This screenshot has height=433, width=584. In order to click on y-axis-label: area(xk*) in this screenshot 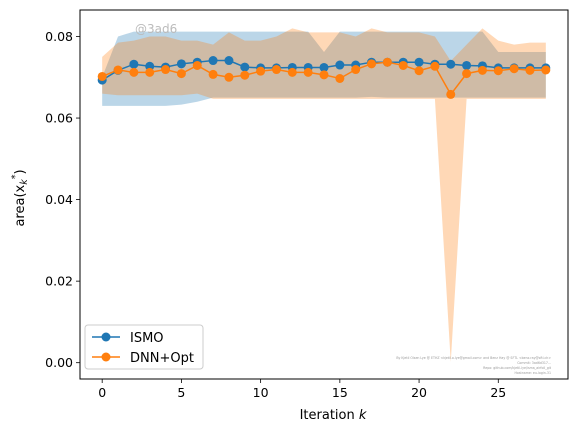, I will do `click(20, 197)`.